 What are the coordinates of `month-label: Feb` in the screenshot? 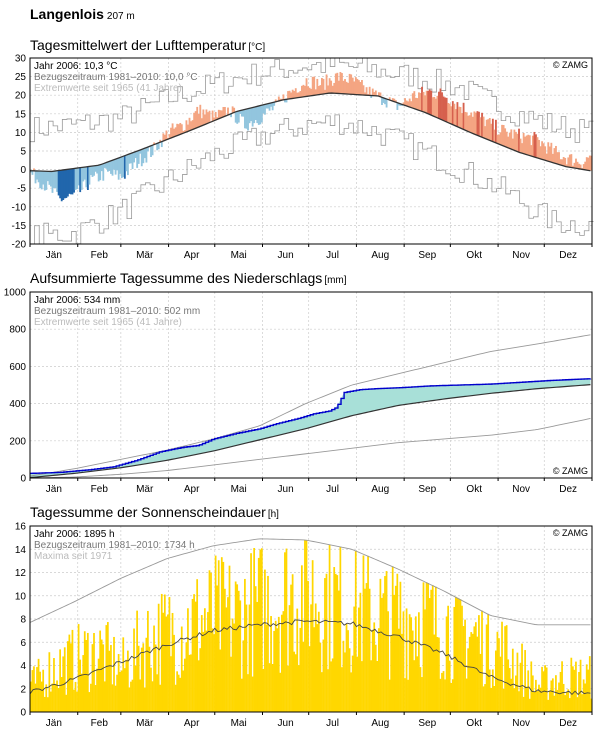 It's located at (100, 255).